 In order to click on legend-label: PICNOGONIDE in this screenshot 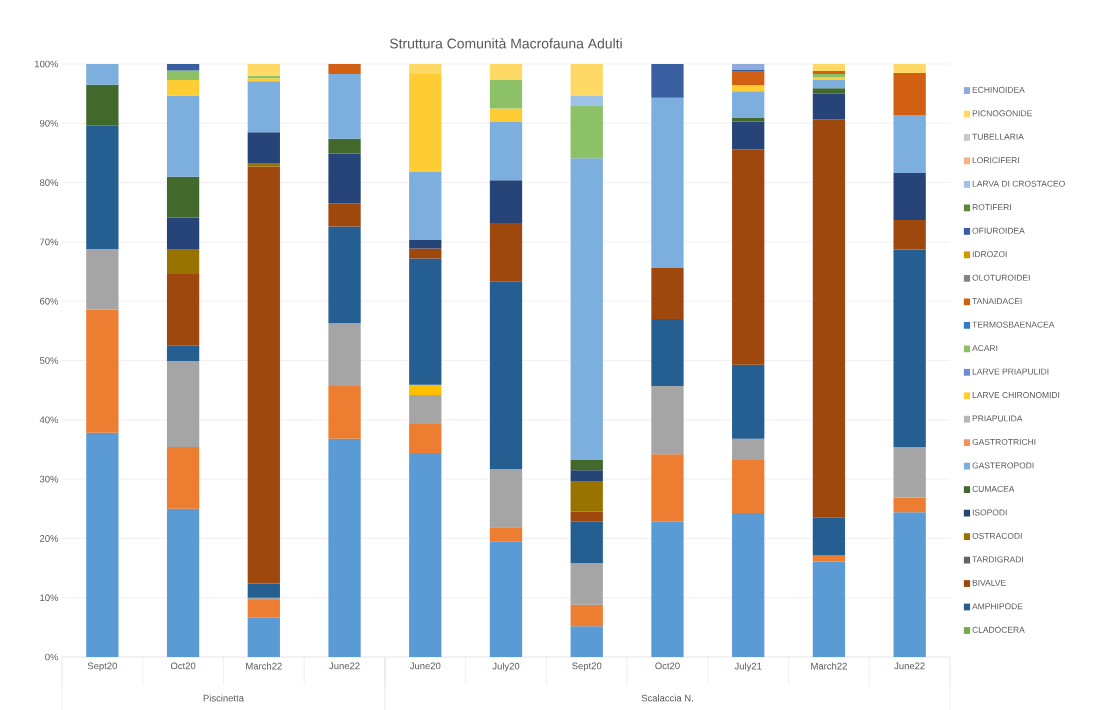, I will do `click(1002, 113)`.